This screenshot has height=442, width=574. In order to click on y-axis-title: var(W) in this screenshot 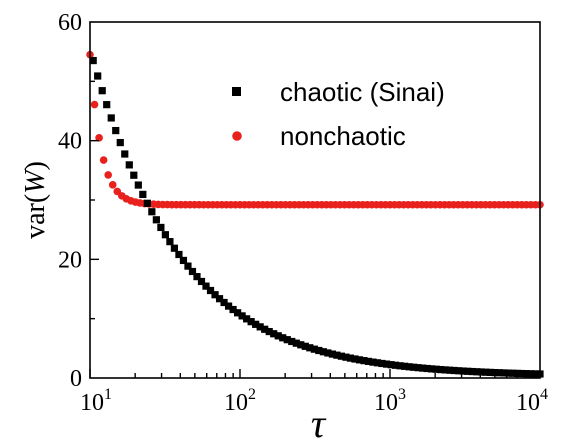, I will do `click(35, 200)`.